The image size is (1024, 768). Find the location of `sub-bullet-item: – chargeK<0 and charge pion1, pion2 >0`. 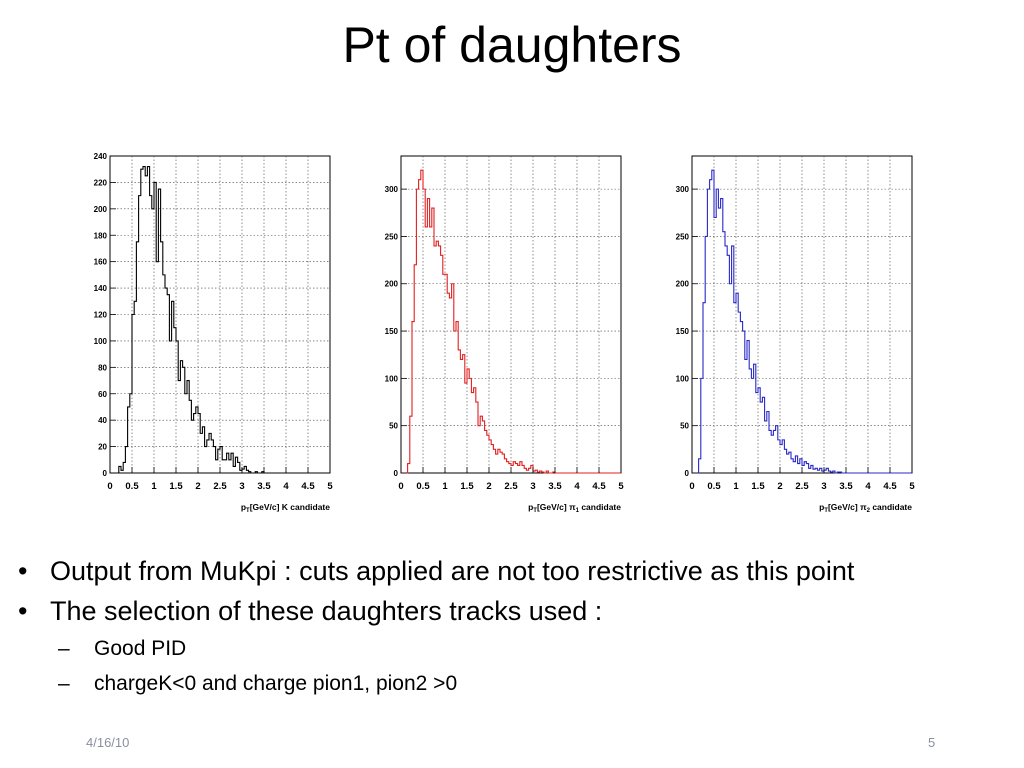

sub-bullet-item: – chargeK<0 and charge pion1, pion2 >0 is located at coordinates (518, 683).